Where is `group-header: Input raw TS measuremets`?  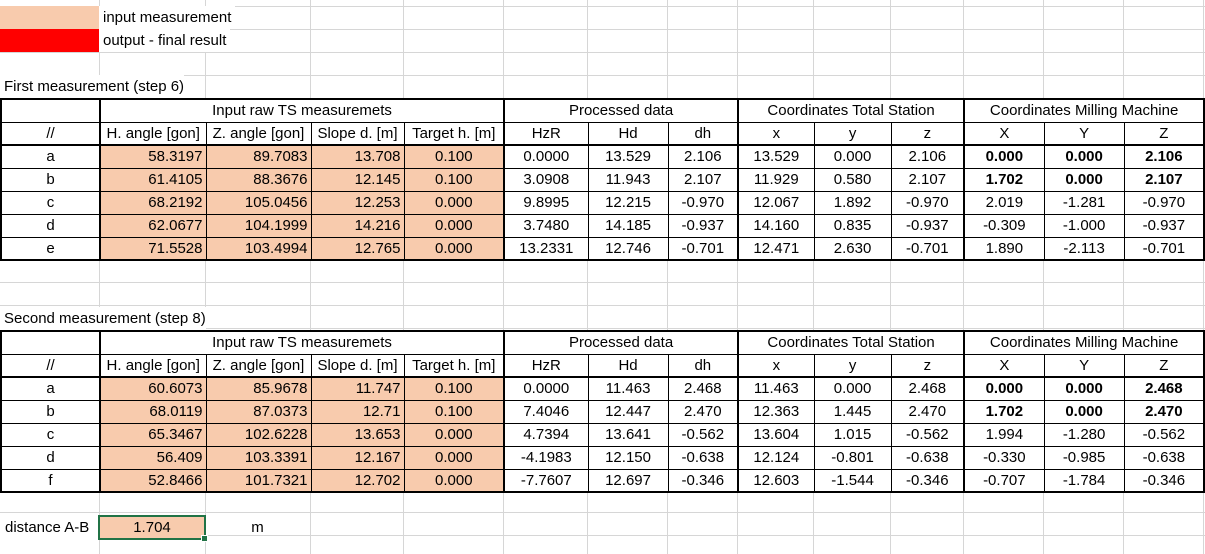 group-header: Input raw TS measuremets is located at coordinates (301, 110).